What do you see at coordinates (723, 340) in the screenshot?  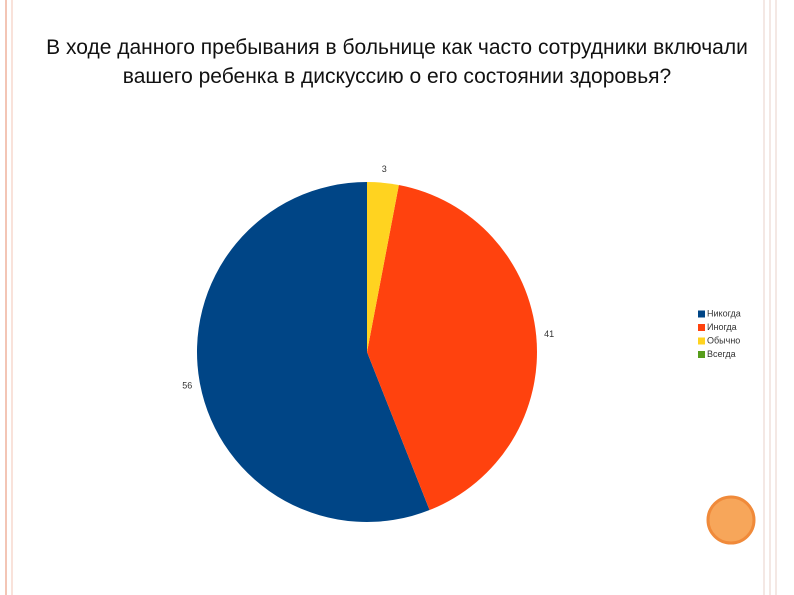 I see `legend-label: Обычно` at bounding box center [723, 340].